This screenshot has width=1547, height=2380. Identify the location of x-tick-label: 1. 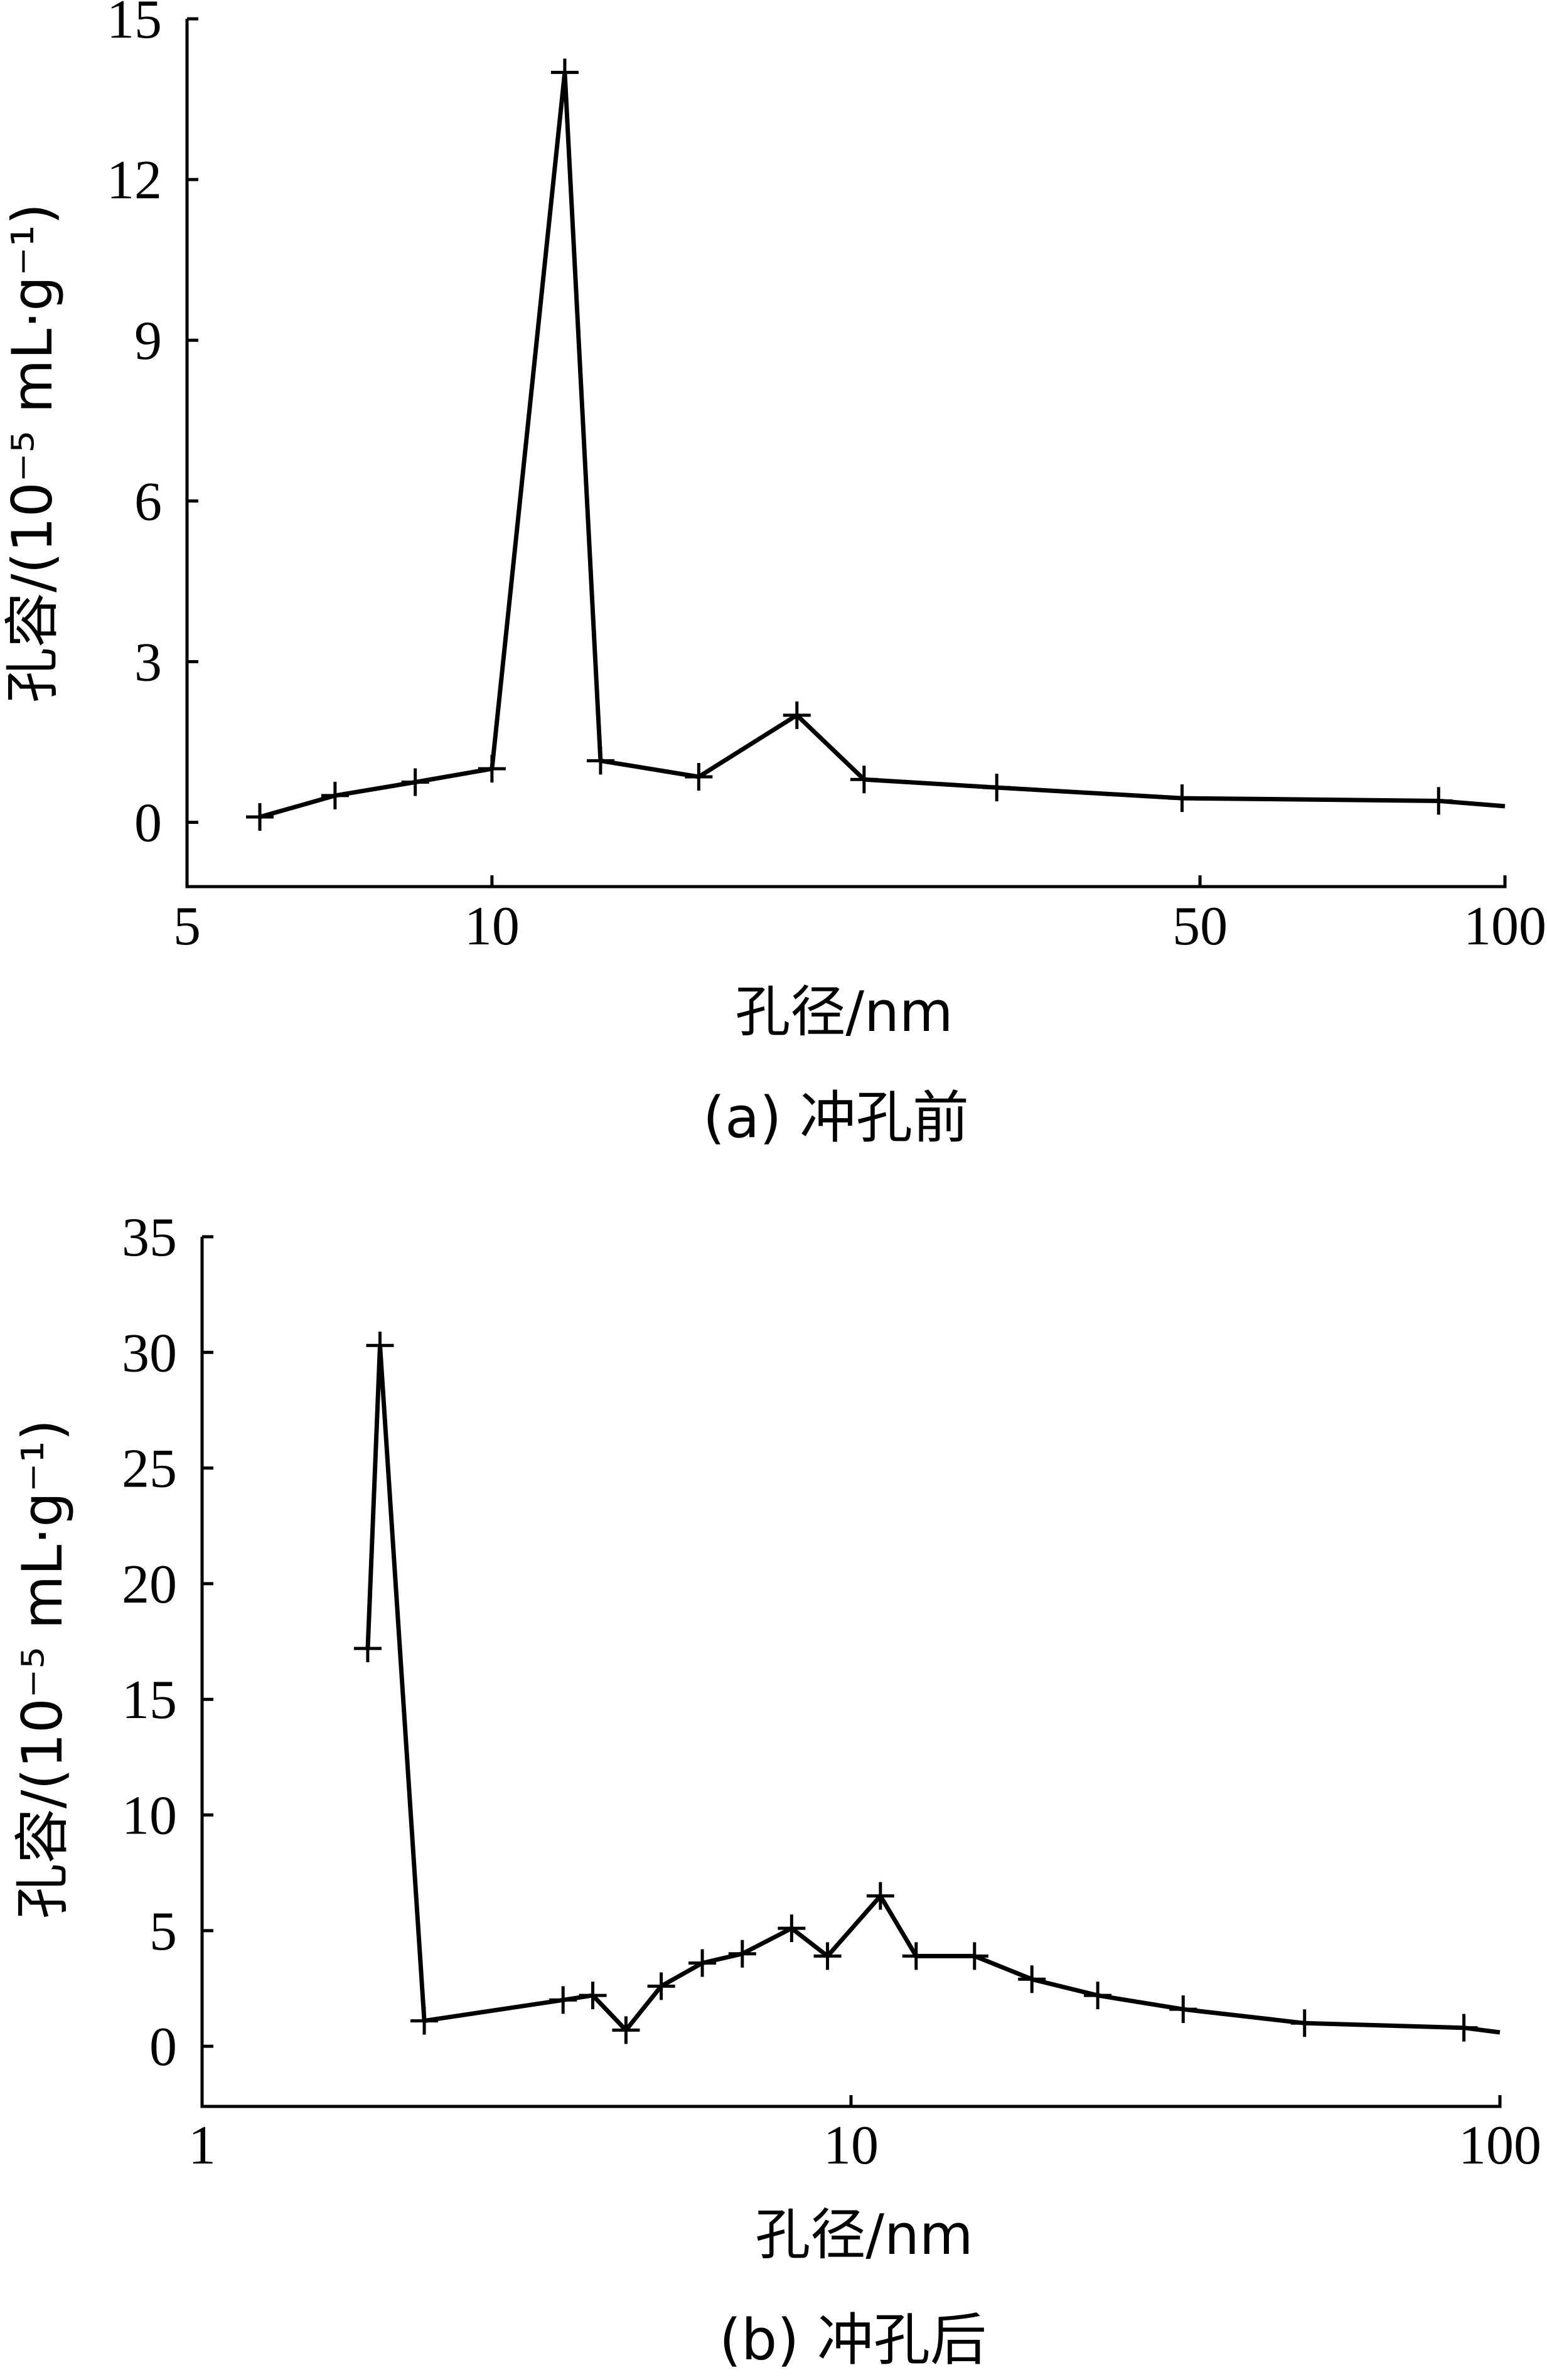
(202, 2145).